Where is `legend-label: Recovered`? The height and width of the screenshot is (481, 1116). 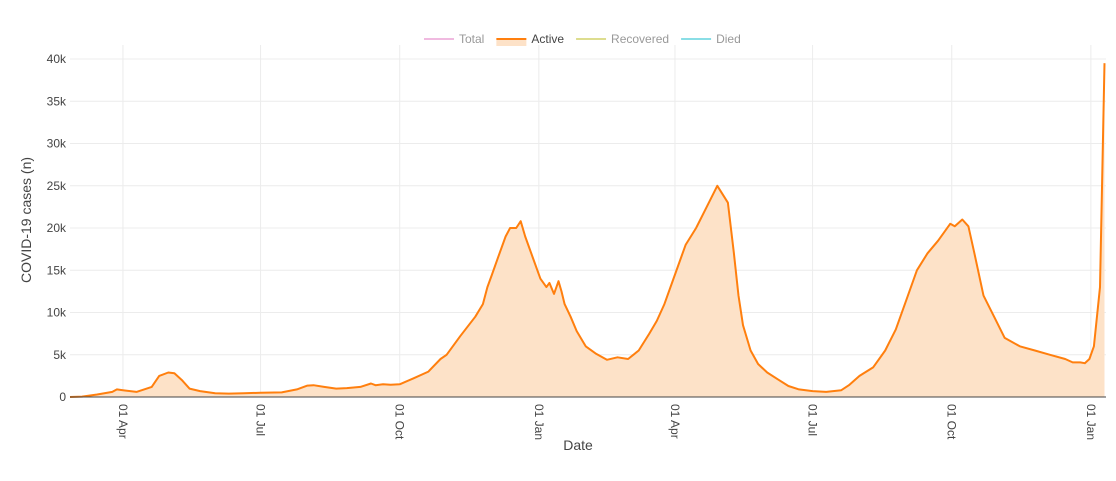
legend-label: Recovered is located at coordinates (640, 39).